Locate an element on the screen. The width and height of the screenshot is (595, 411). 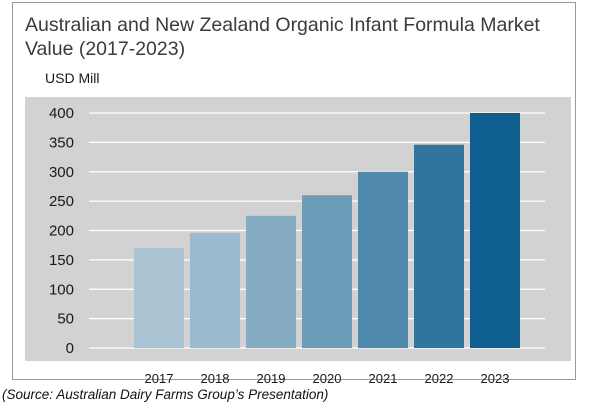
y-tick-label: 0 is located at coordinates (70, 348).